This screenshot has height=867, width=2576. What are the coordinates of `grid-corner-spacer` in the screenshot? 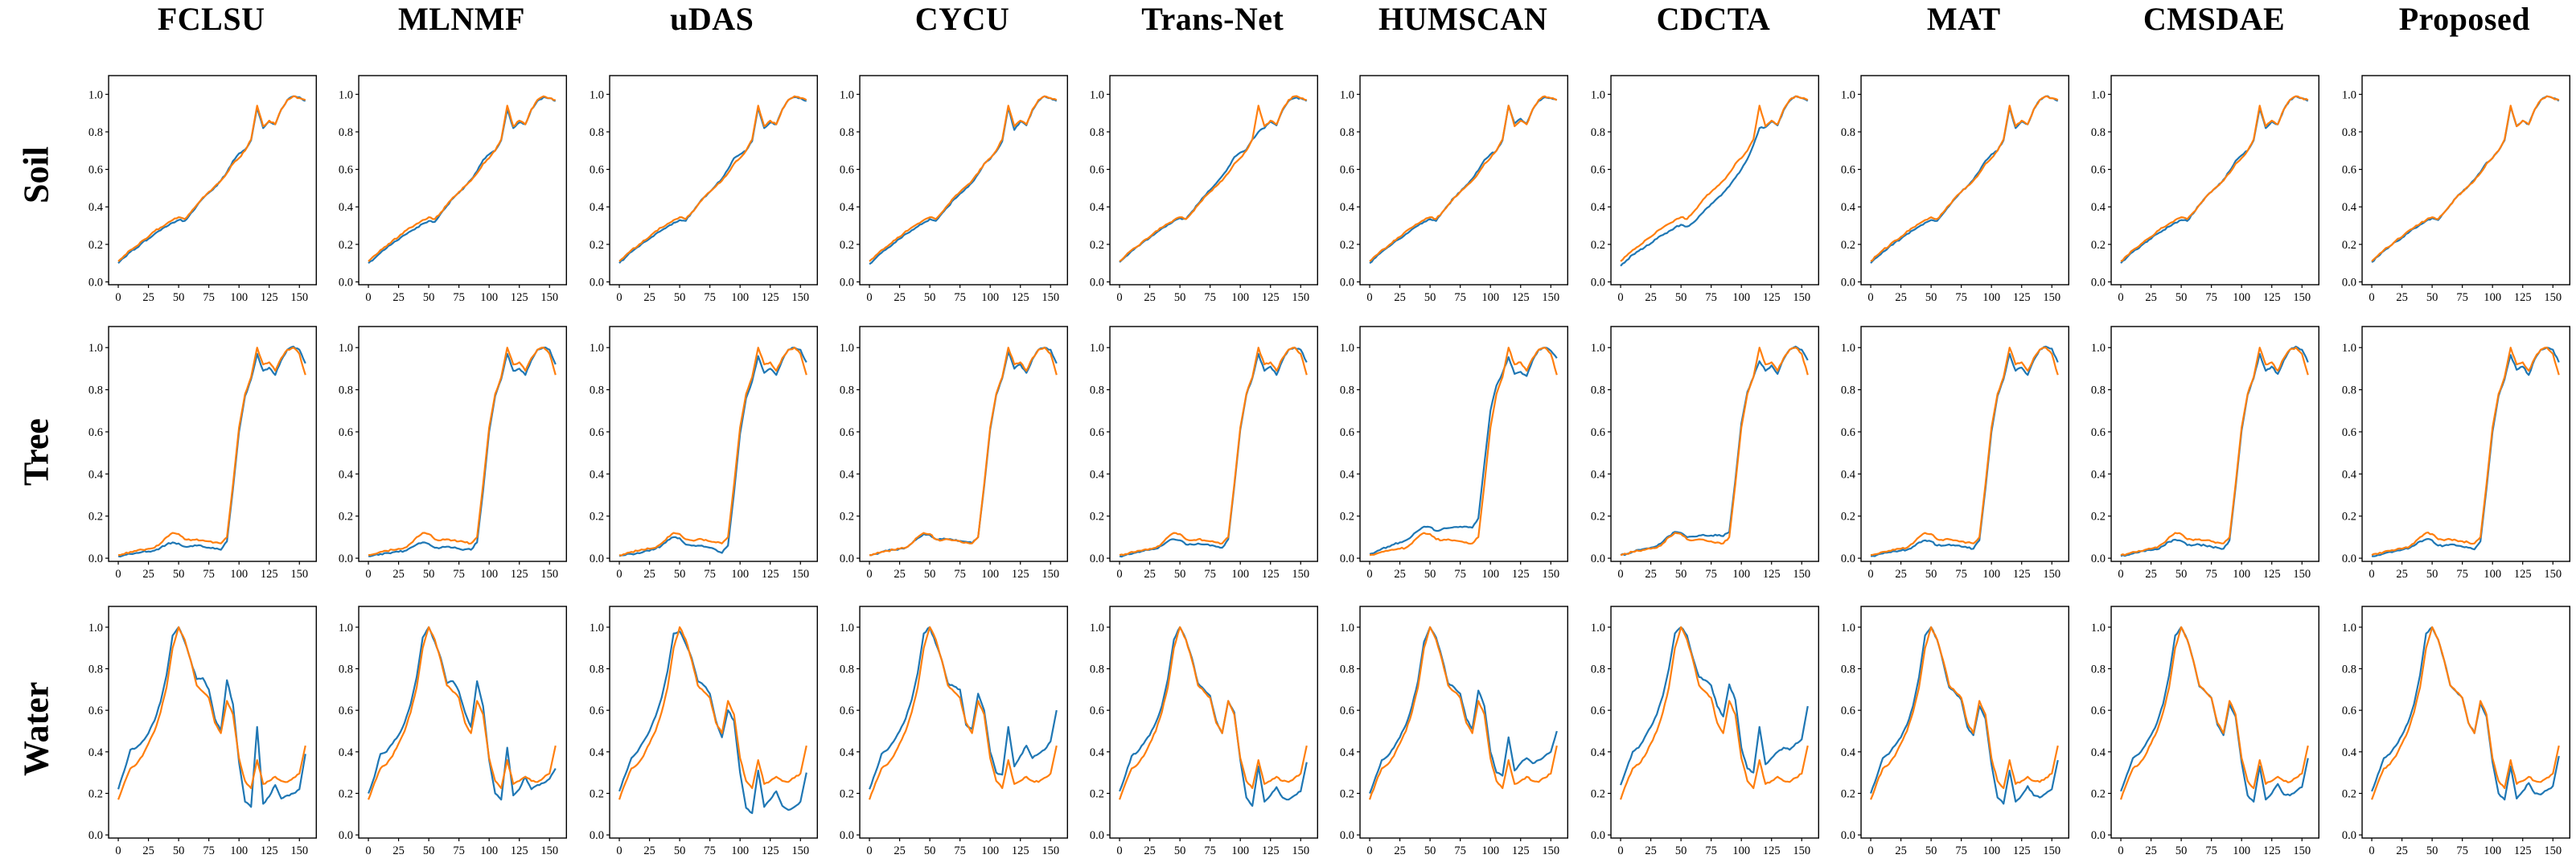 It's located at (36, 18).